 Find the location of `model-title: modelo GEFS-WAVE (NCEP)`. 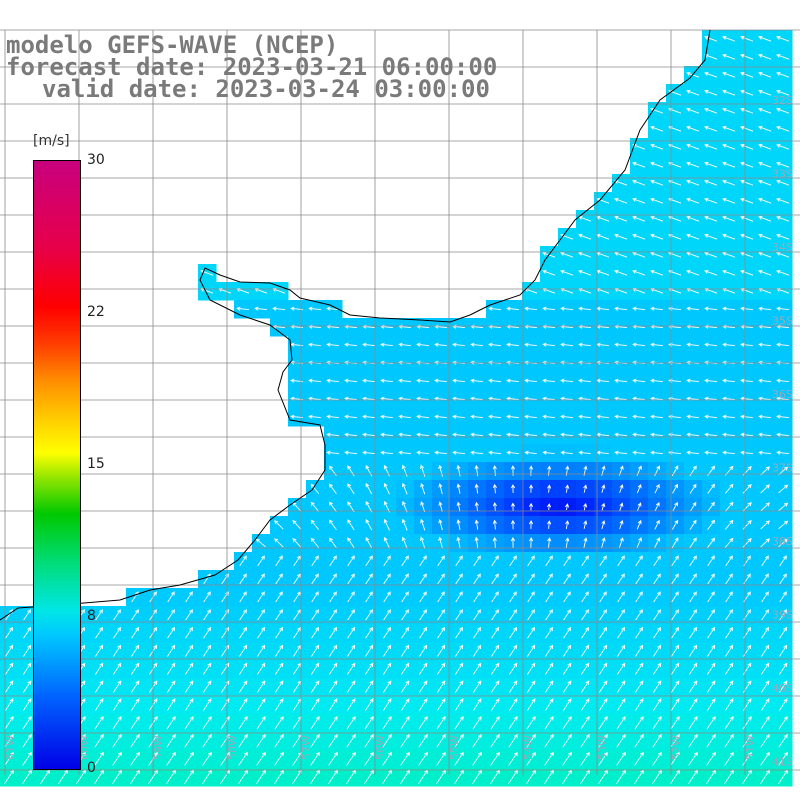

model-title: modelo GEFS-WAVE (NCEP) is located at coordinates (172, 45).